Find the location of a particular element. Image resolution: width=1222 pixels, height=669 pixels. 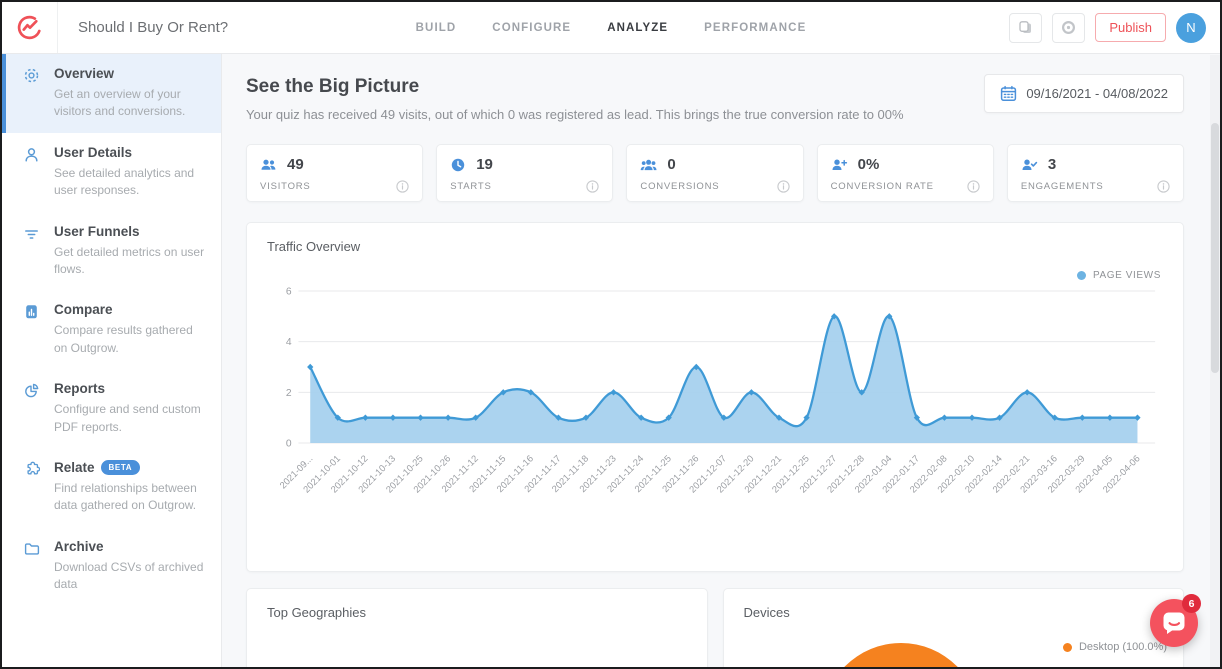

nav-performance: PERFORMANCE is located at coordinates (755, 27).